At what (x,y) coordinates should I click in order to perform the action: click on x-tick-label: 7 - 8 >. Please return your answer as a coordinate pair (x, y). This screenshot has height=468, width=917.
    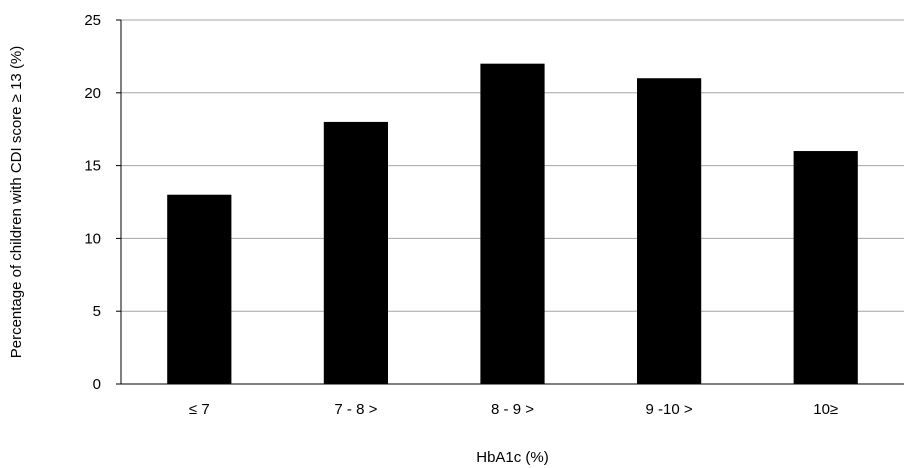
    Looking at the image, I should click on (355, 409).